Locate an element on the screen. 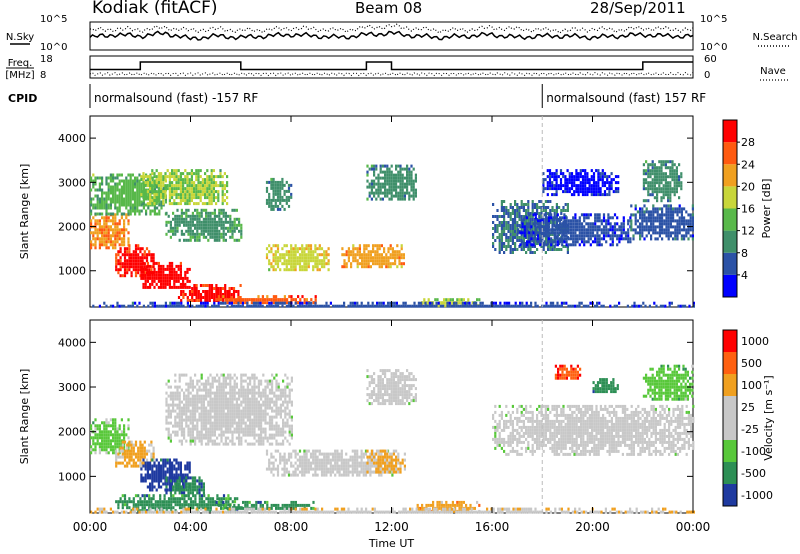 The image size is (800, 554). freq-tick-bottom: 8 is located at coordinates (43, 75).